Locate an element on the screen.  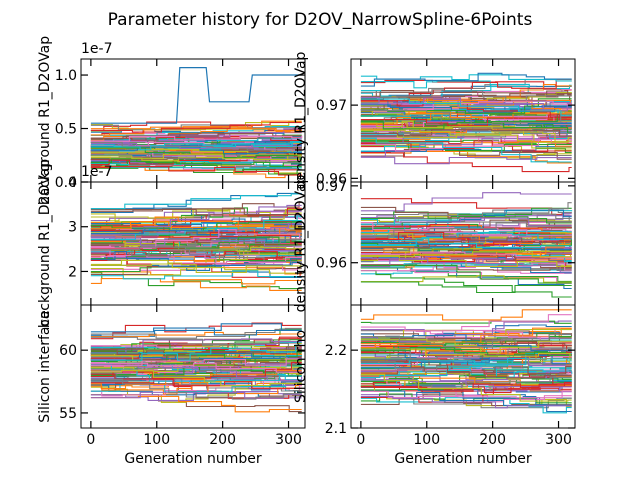
subplot-density-top: 0.96 0.97 density R1_D2OVap is located at coordinates (434, 120).